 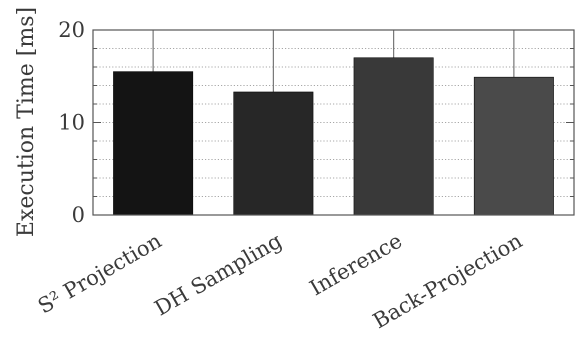 What do you see at coordinates (71, 123) in the screenshot?
I see `y-tick-label: 10` at bounding box center [71, 123].